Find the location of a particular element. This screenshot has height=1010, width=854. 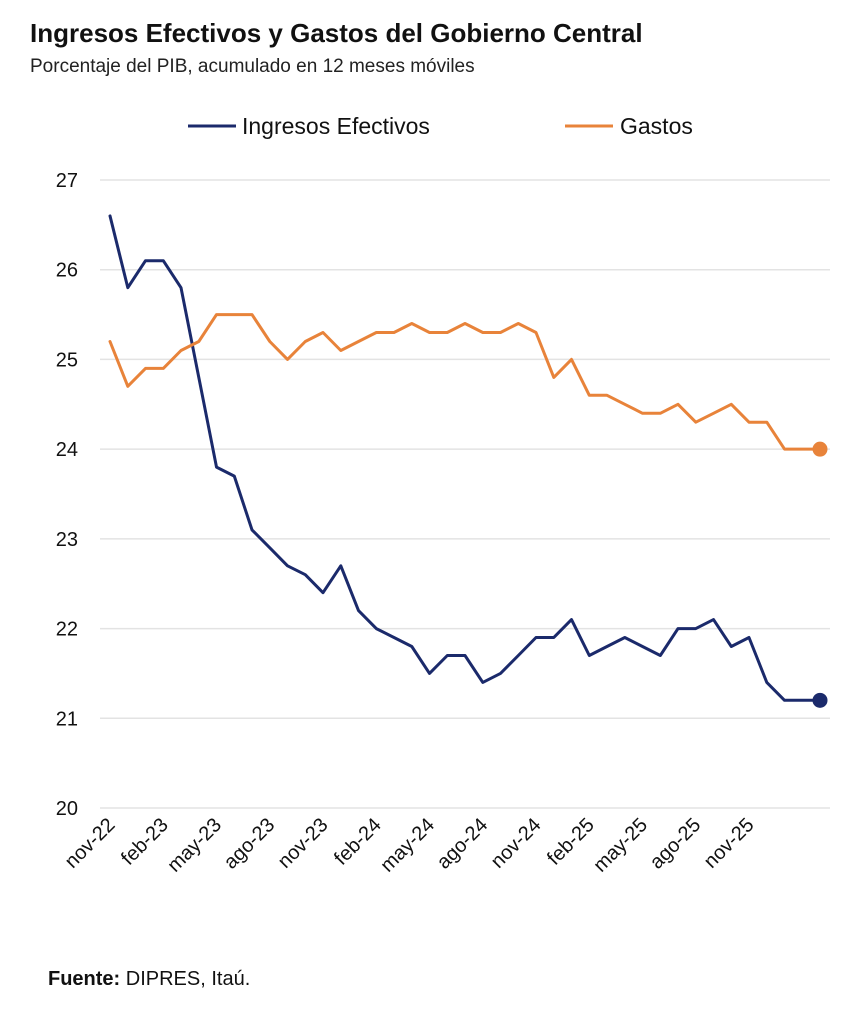

x-tick-label: may-25 is located at coordinates (620, 845).